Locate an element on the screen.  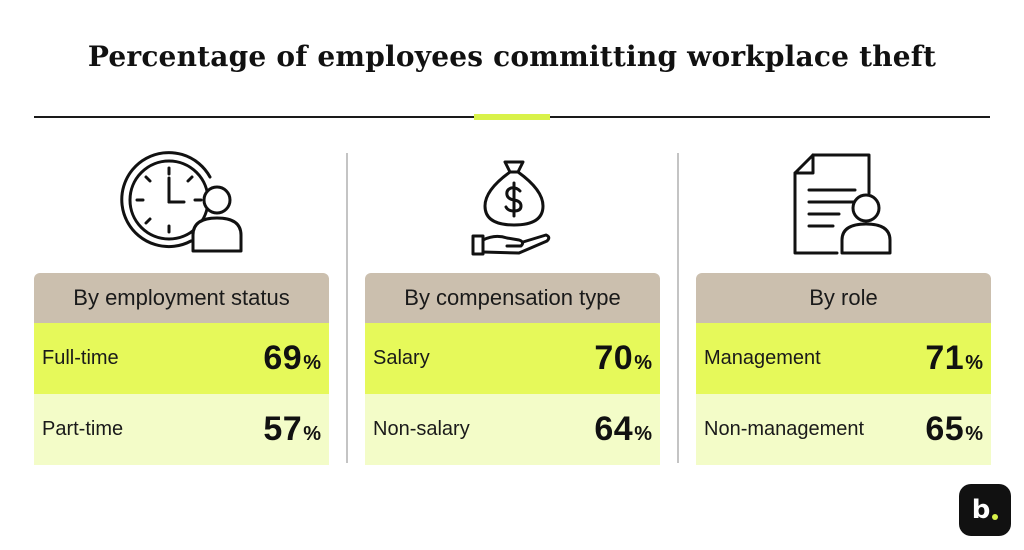
row-label: Non-salary is located at coordinates (421, 429).